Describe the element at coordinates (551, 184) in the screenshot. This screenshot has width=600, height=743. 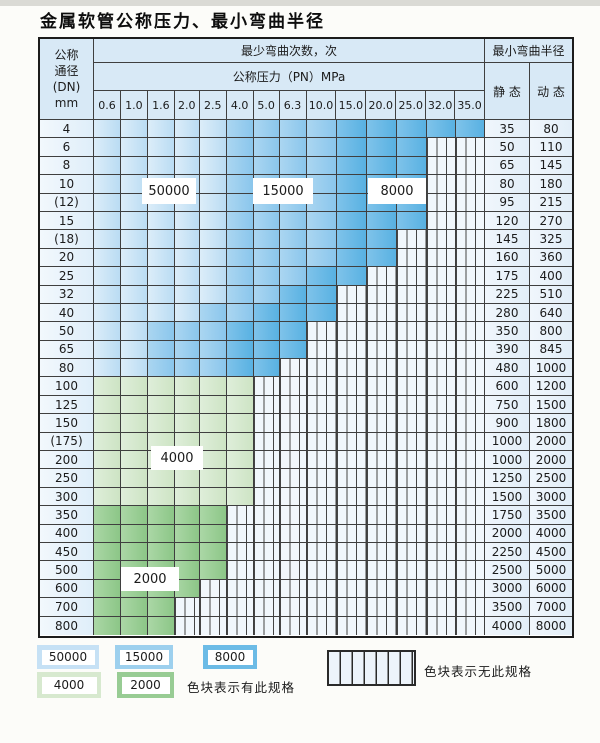
I see `dynamic-radius-cell: 180` at that location.